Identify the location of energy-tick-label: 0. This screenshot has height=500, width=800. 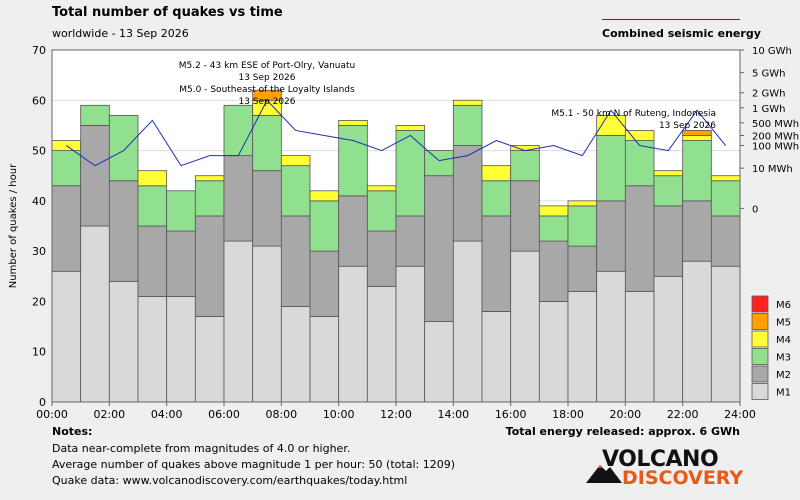
(755, 209).